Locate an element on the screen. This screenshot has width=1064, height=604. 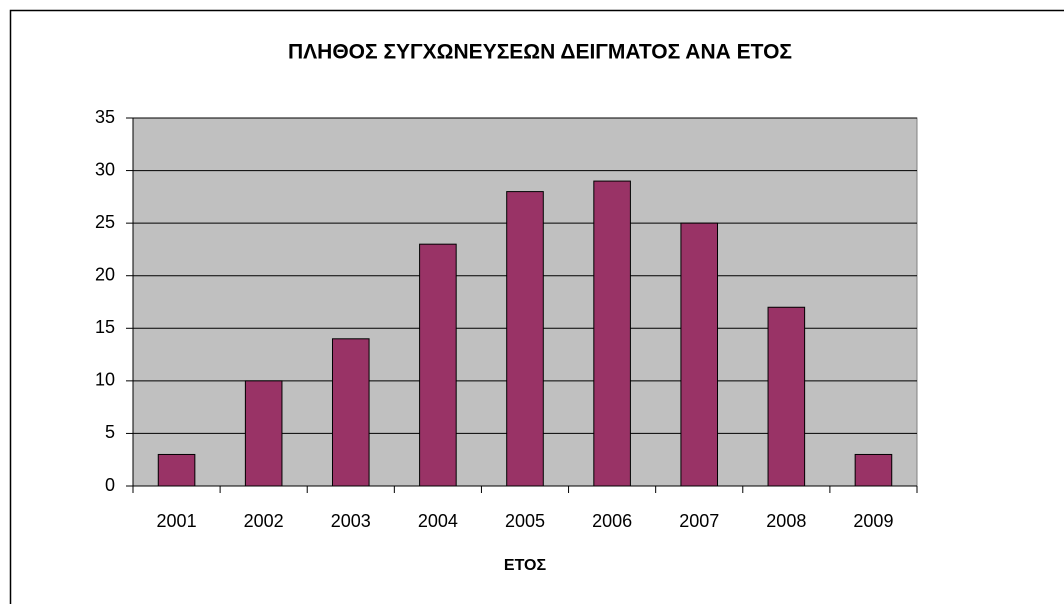
y-tick-label: 20 is located at coordinates (105, 274).